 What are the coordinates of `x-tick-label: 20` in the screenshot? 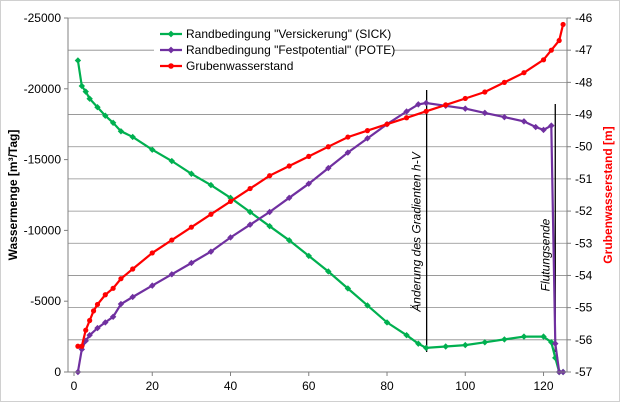 It's located at (153, 386).